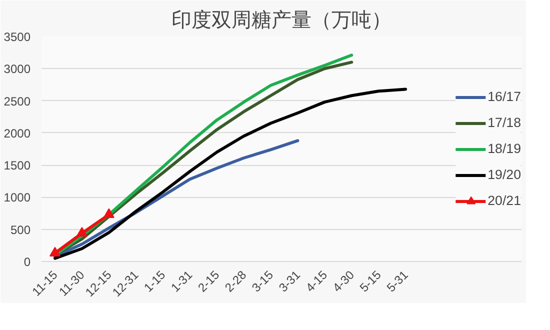 The width and height of the screenshot is (550, 330). Describe the element at coordinates (344, 281) in the screenshot. I see `x-tick-label: 4-30` at that location.